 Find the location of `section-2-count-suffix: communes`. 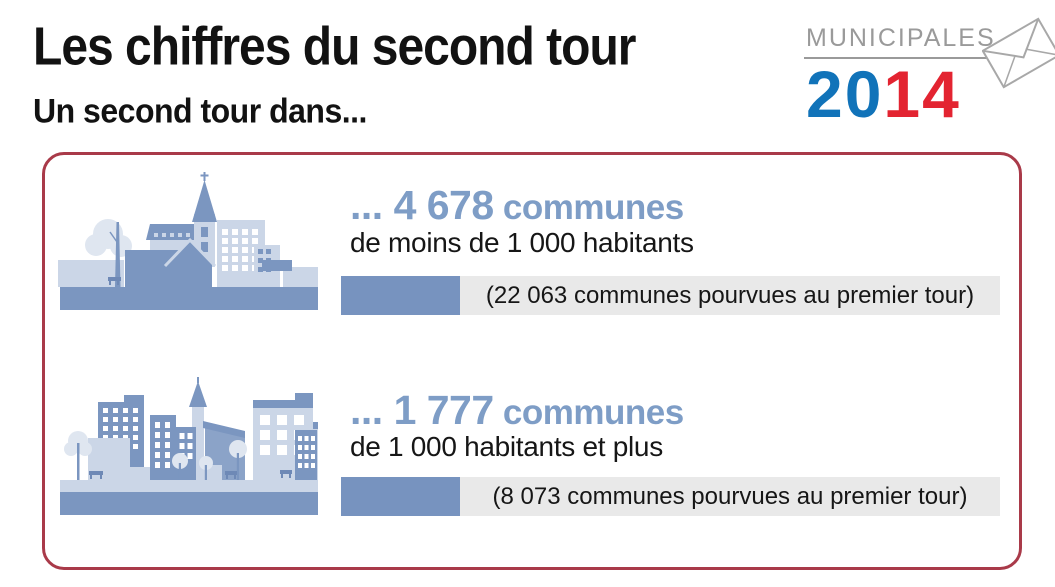

section-2-count-suffix: communes is located at coordinates (593, 412).